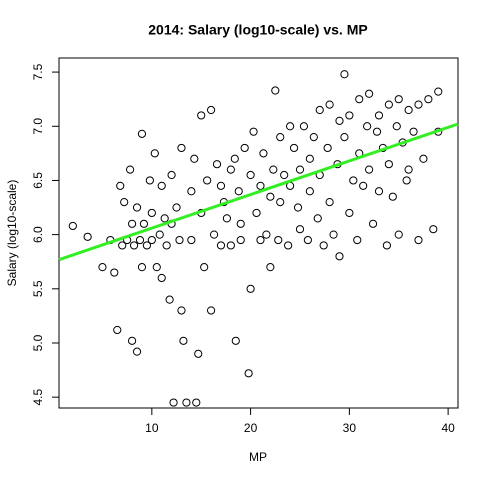 The image size is (480, 480). Describe the element at coordinates (38, 397) in the screenshot. I see `y-tick-label: 4.5` at that location.